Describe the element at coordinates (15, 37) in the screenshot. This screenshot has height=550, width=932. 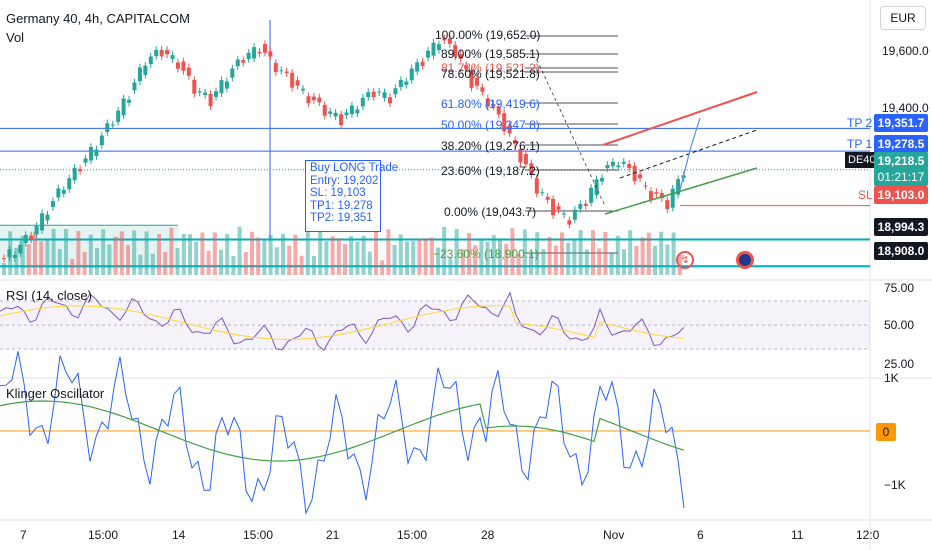
I see `volume-title: Vol` at that location.